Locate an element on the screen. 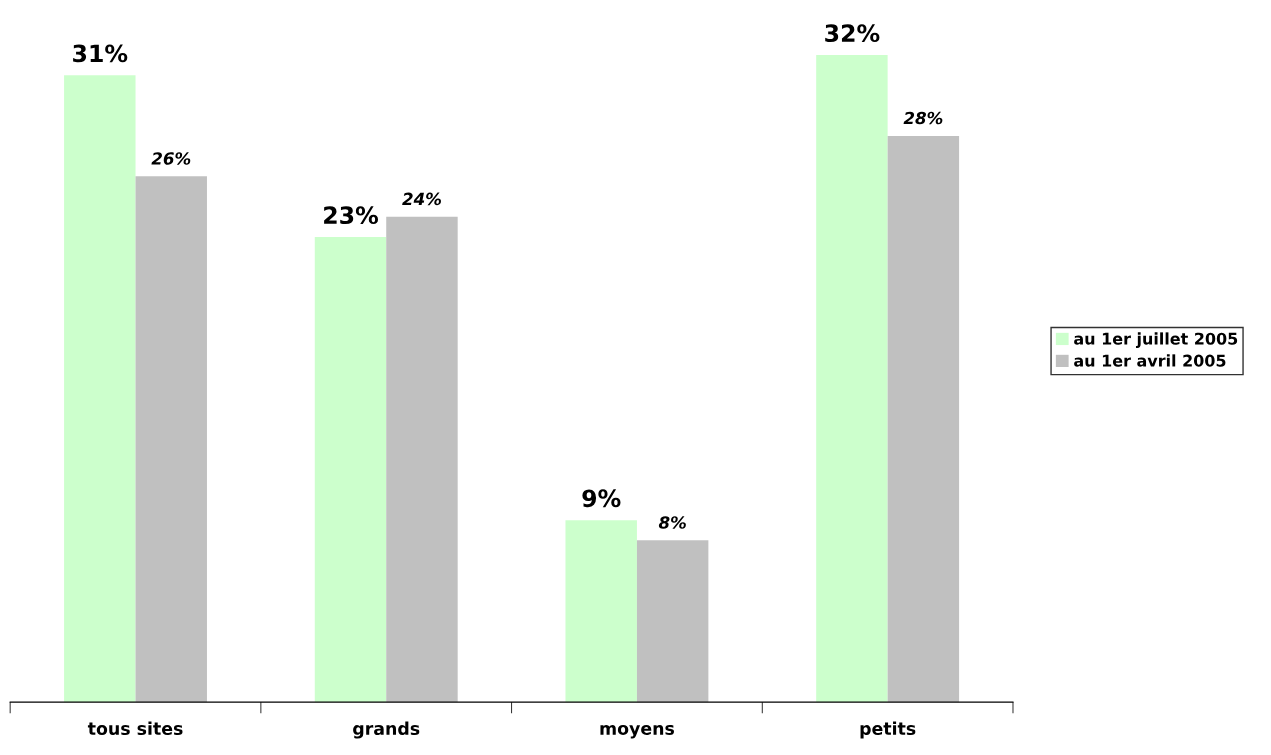  x-tick-label: moyens is located at coordinates (637, 731).